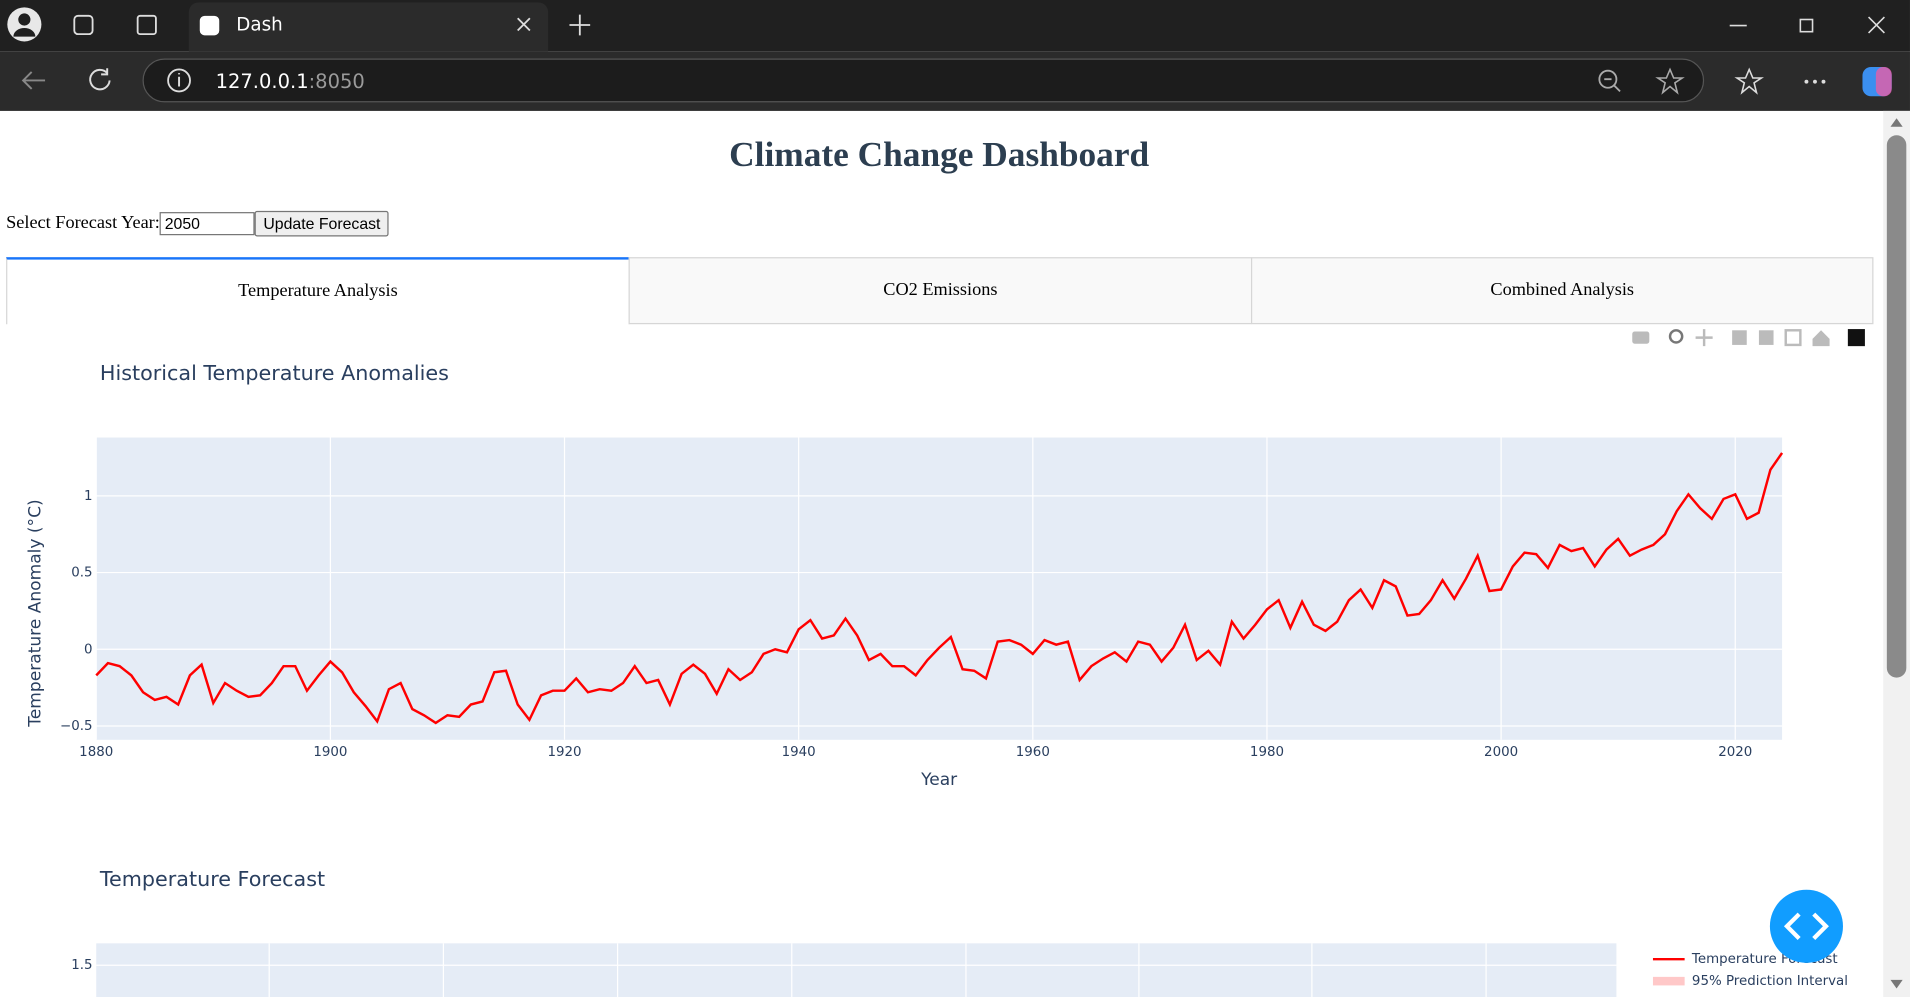 Image resolution: width=1910 pixels, height=997 pixels. What do you see at coordinates (1815, 81) in the screenshot?
I see `more-menu` at bounding box center [1815, 81].